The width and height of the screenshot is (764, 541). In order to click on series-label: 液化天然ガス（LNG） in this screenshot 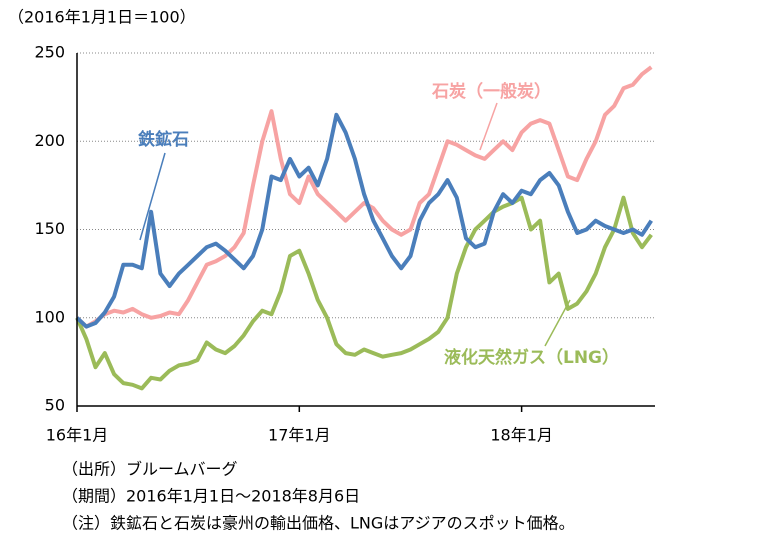, I will do `click(531, 357)`.